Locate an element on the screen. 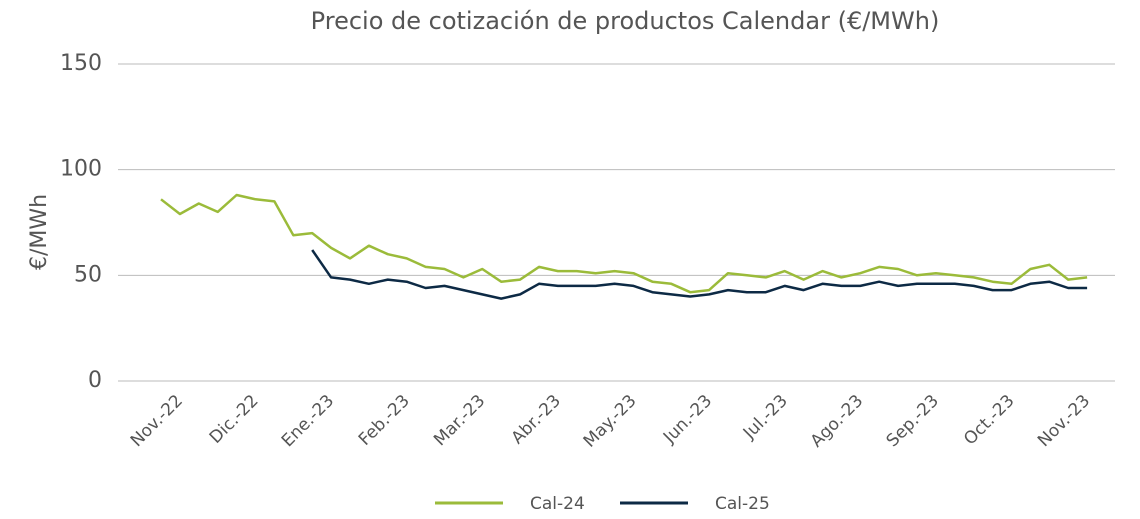  x-tick-label: Abr.-23 is located at coordinates (536, 419).